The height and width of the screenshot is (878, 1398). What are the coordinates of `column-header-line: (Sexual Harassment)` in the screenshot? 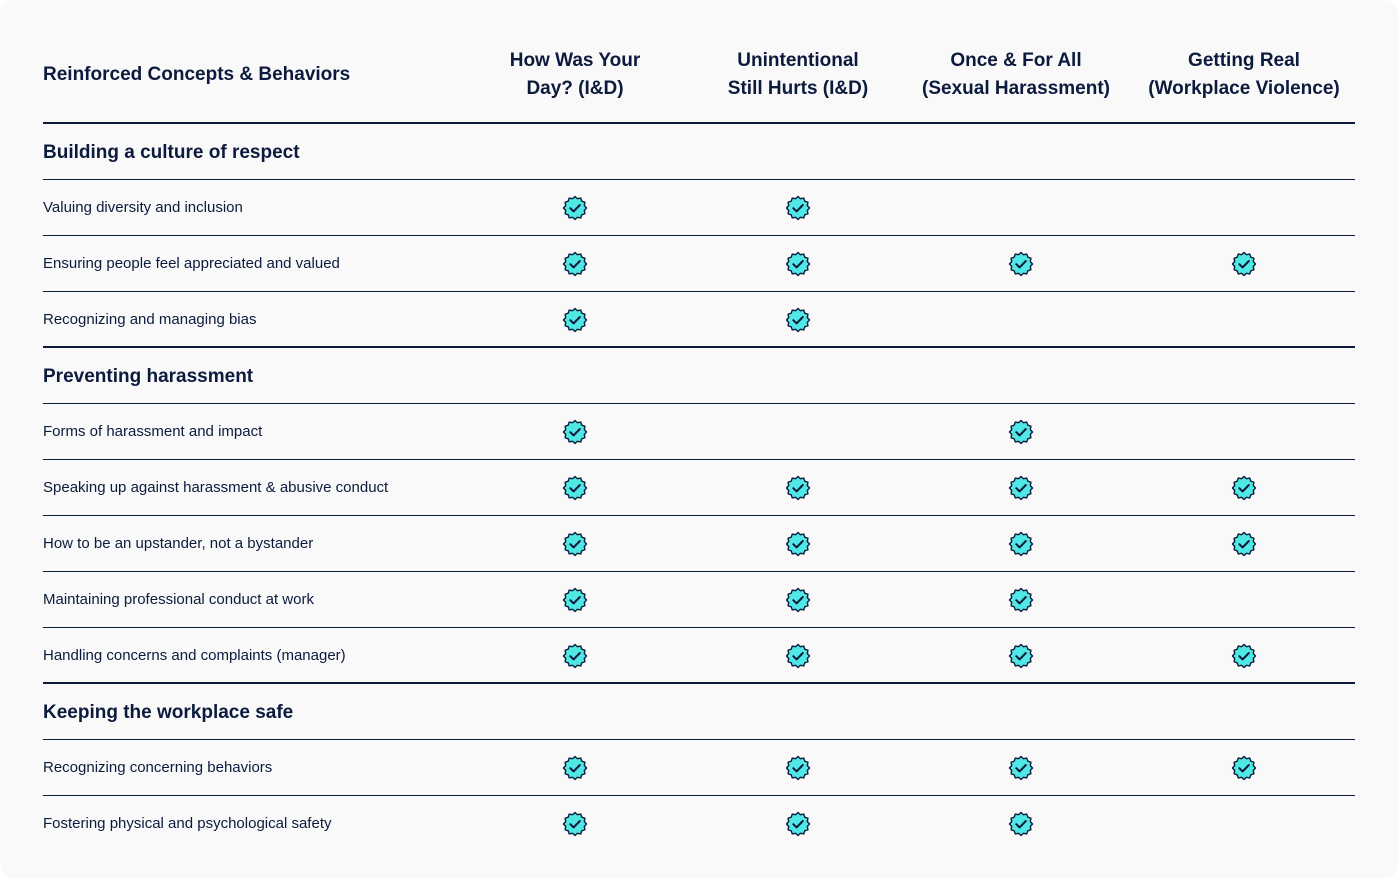 It's located at (1016, 88).